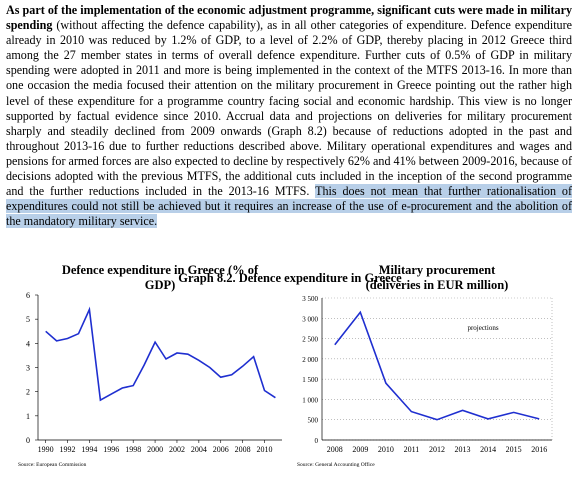 This screenshot has height=487, width=578. Describe the element at coordinates (28, 319) in the screenshot. I see `y-tick-label: 5` at that location.